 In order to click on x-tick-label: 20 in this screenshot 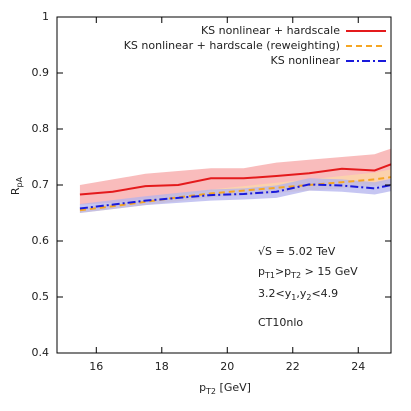, I will do `click(227, 366)`.